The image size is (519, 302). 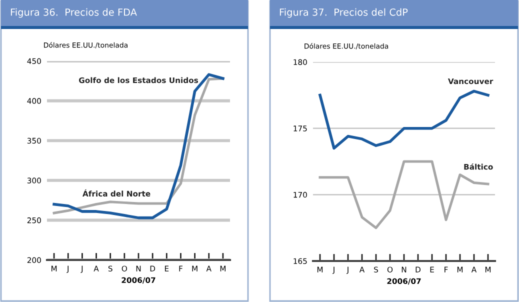 What do you see at coordinates (404, 120) in the screenshot?
I see `line-series` at bounding box center [404, 120].